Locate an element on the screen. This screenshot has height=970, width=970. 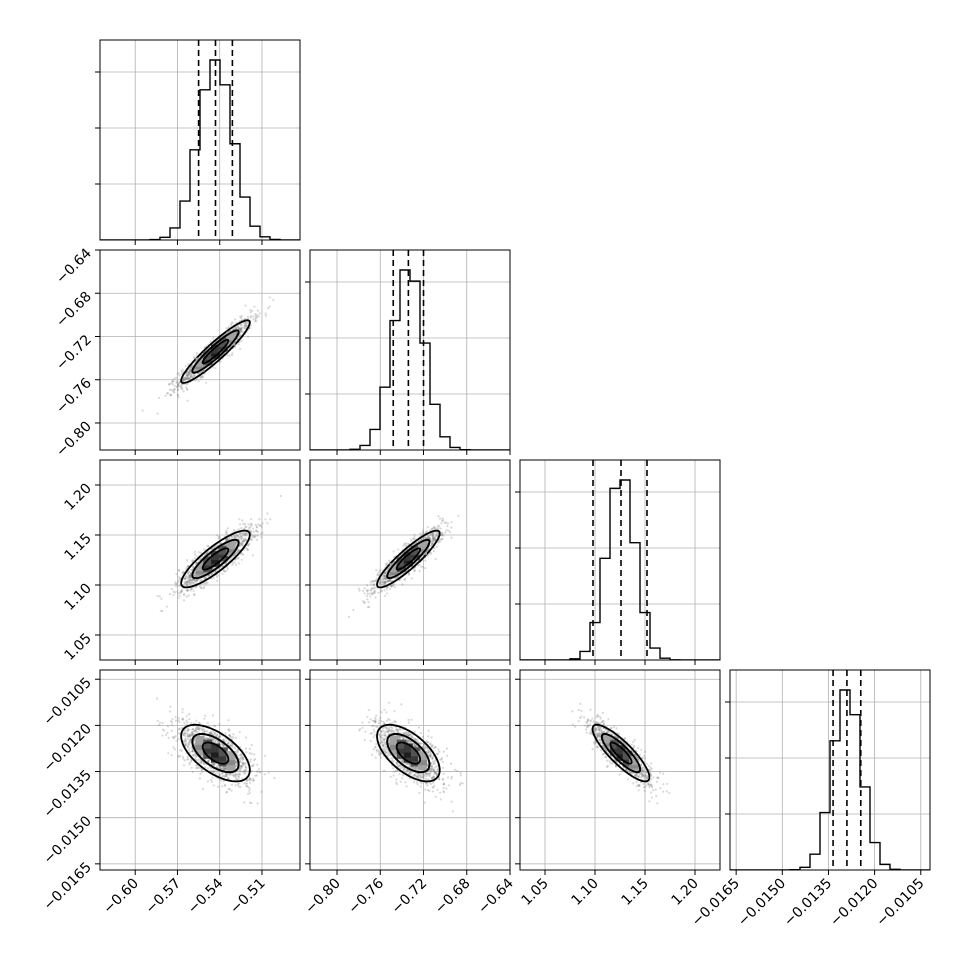
panel-content is located at coordinates (219, 553).